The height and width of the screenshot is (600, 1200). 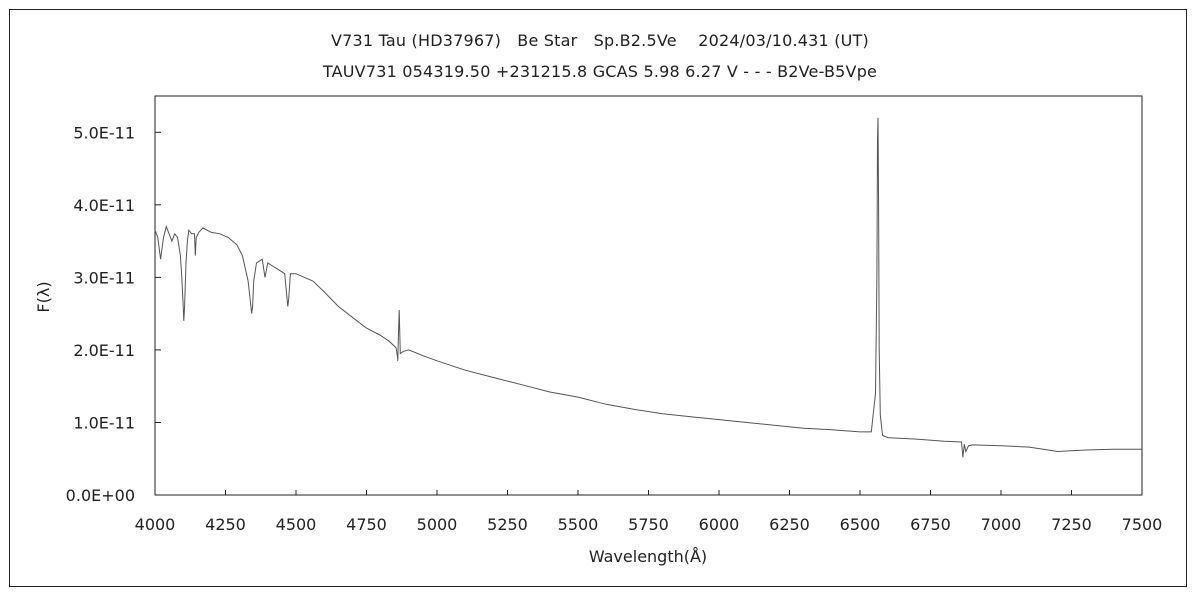 What do you see at coordinates (437, 524) in the screenshot?
I see `x-tick-label: 5000` at bounding box center [437, 524].